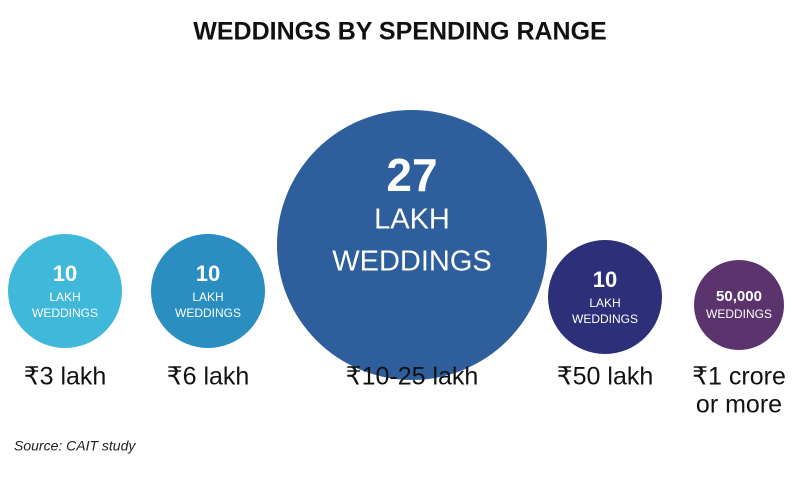 The image size is (801, 482). Describe the element at coordinates (399, 32) in the screenshot. I see `title: WEDDINGS BY SPENDING RANGE` at that location.